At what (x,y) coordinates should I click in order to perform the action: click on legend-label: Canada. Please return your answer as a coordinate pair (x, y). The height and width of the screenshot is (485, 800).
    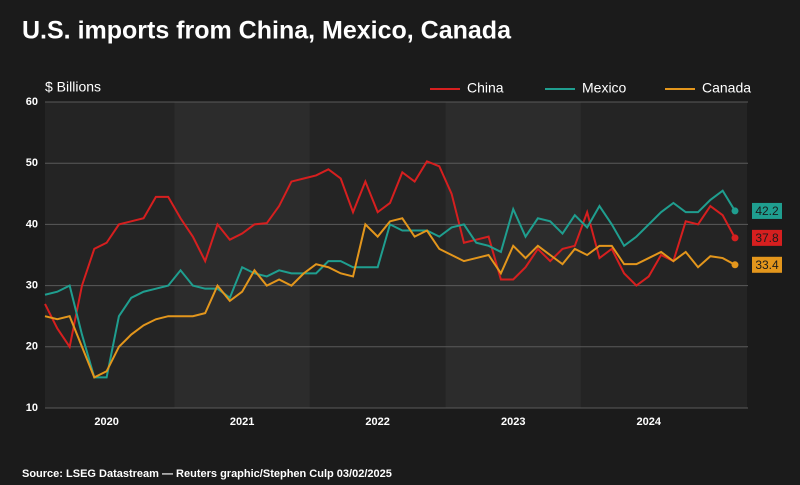
    Looking at the image, I should click on (726, 88).